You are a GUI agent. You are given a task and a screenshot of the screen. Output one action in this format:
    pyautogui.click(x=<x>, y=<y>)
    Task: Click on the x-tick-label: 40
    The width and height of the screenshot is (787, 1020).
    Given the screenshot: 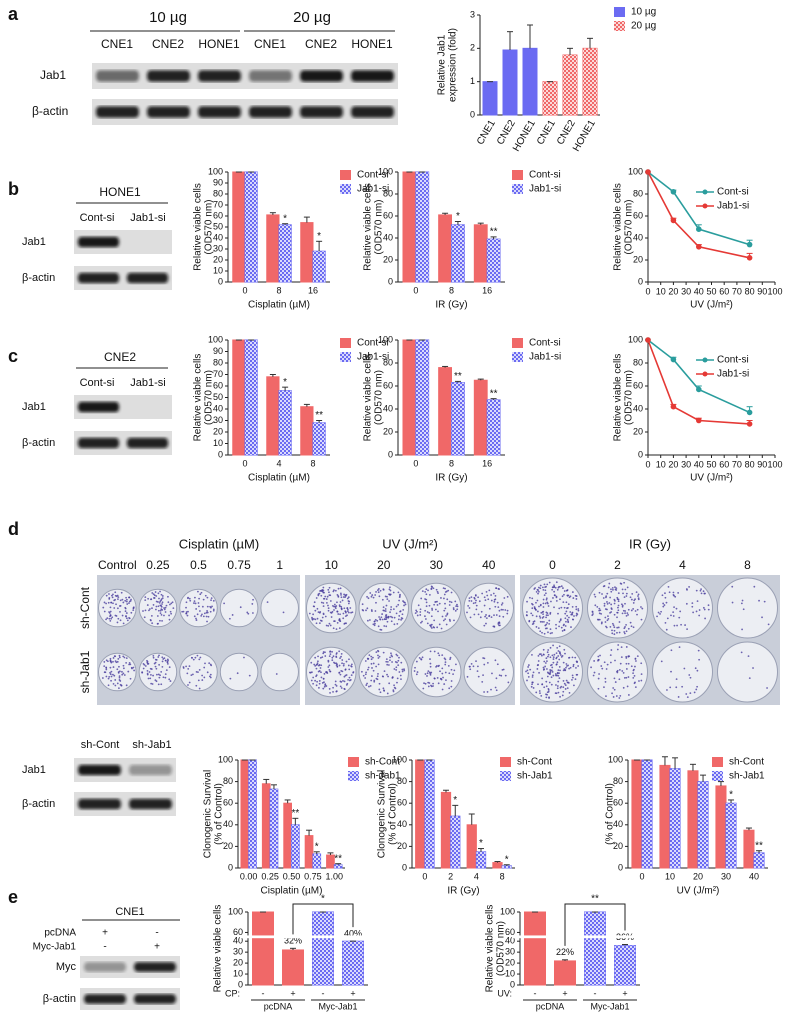 What is the action you would take?
    pyautogui.click(x=699, y=291)
    